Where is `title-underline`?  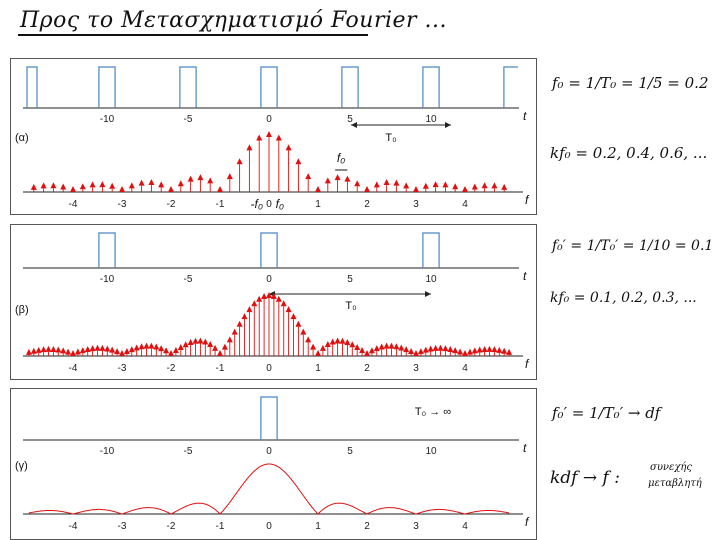
title-underline is located at coordinates (193, 35).